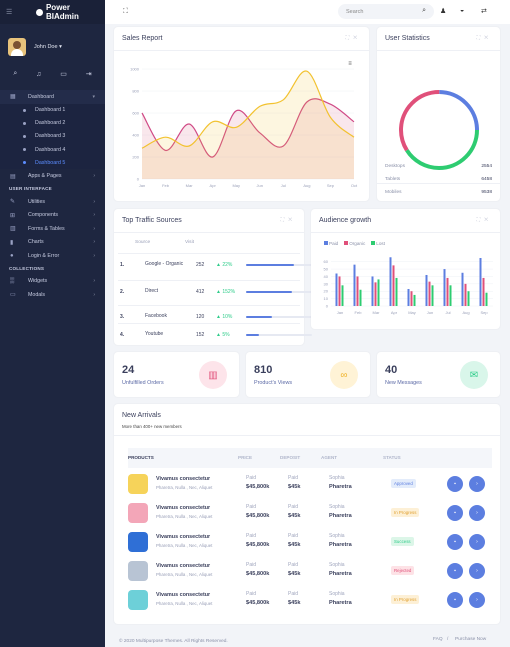 Image resolution: width=510 pixels, height=647 pixels. What do you see at coordinates (393, 179) in the screenshot?
I see `stat-key: Tablets` at bounding box center [393, 179].